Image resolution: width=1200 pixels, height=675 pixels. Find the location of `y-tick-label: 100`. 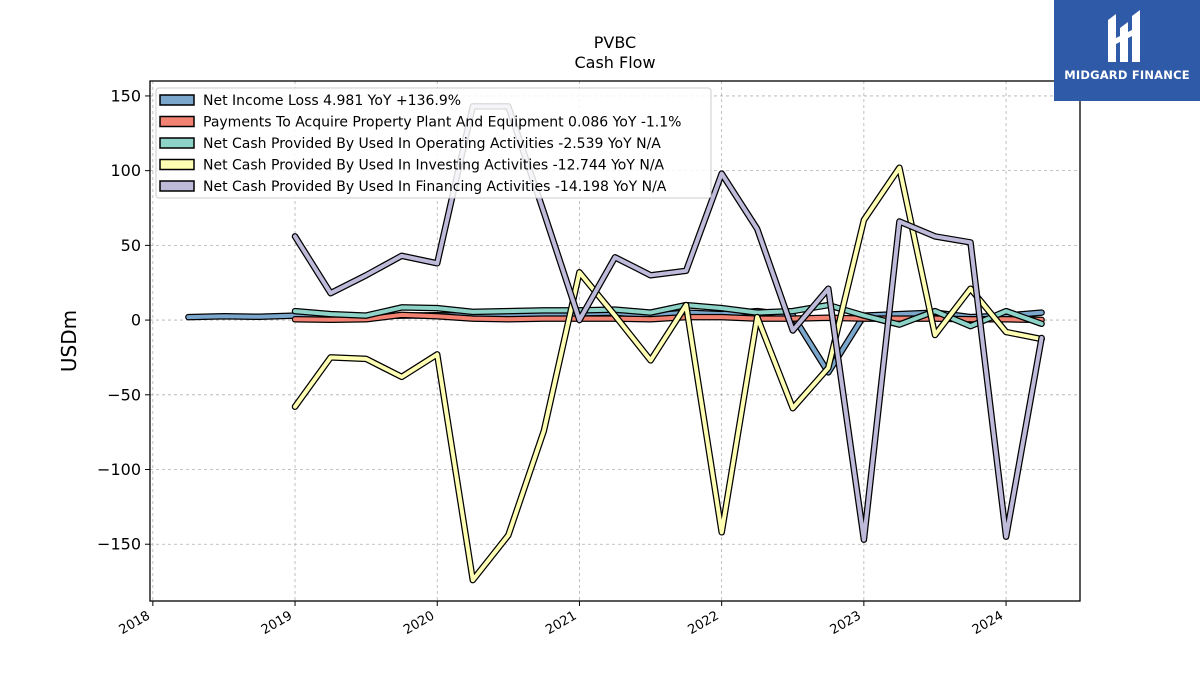

y-tick-label: 100 is located at coordinates (125, 170).